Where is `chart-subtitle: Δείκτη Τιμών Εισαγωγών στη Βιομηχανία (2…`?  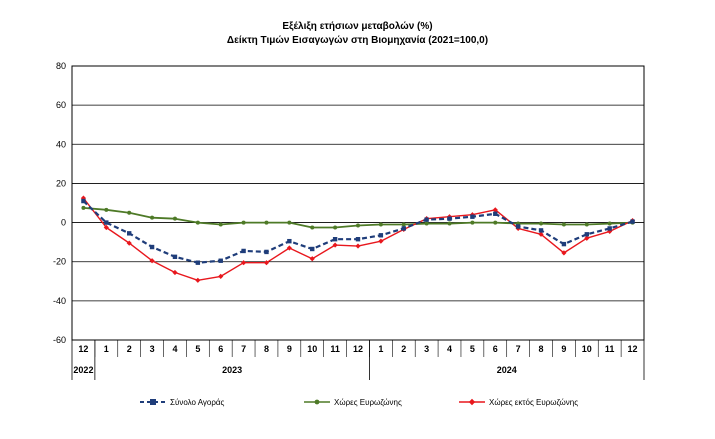 chart-subtitle: Δείκτη Τιμών Εισαγωγών στη Βιομηχανία (2… is located at coordinates (357, 40).